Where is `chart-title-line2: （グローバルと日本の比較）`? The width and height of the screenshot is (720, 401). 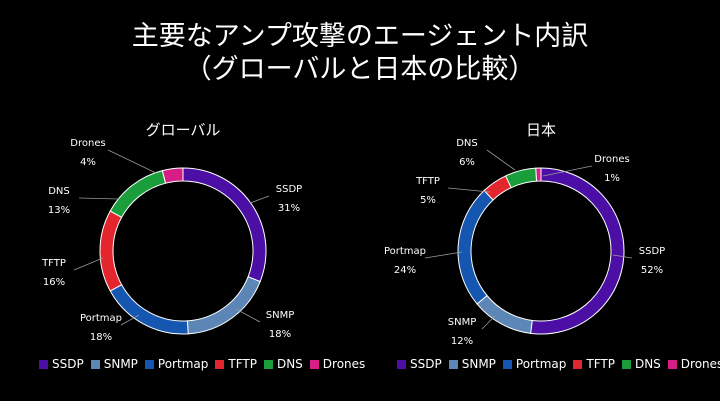 chart-title-line2: （グローバルと日本の比較） is located at coordinates (360, 69).